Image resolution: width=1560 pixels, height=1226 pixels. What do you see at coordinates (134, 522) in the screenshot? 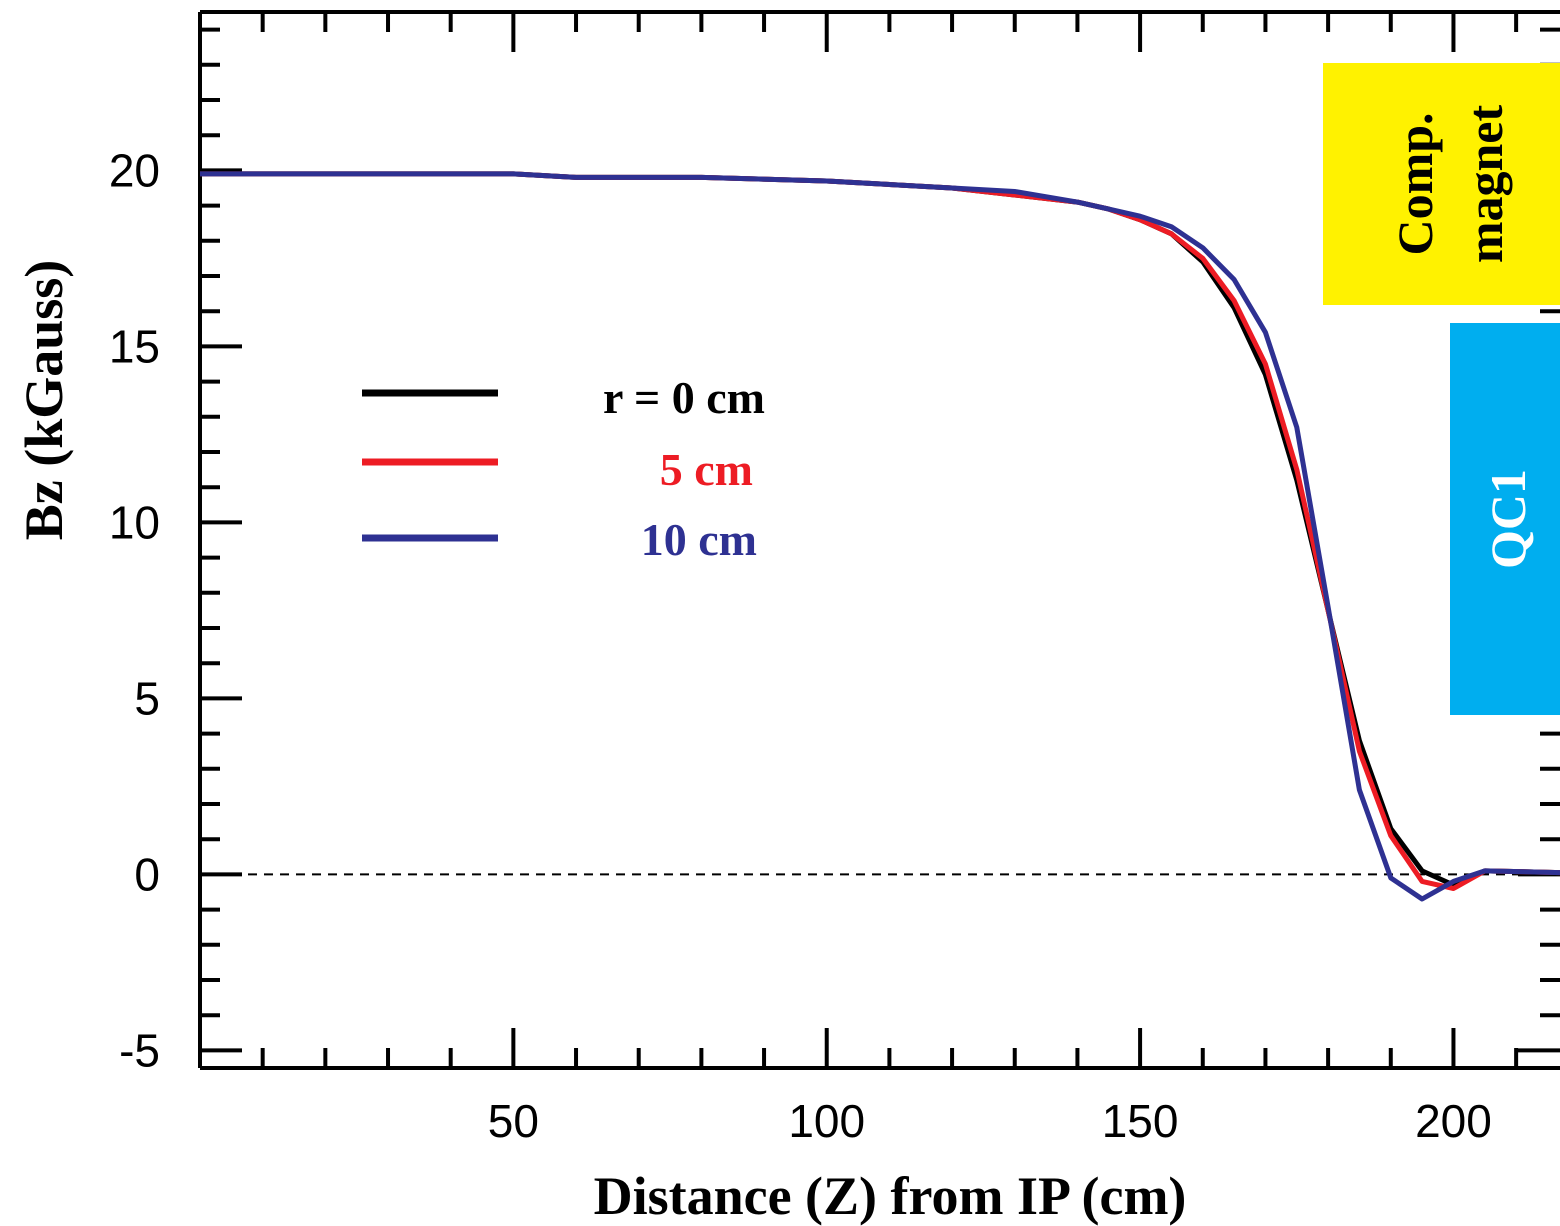
I see `y-tick-label: 10` at bounding box center [134, 522].